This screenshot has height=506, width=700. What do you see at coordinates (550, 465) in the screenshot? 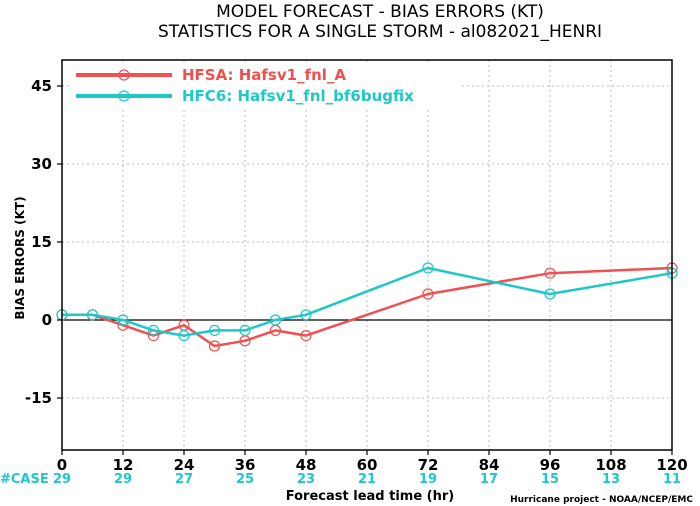
I see `x-tick-label: 96` at bounding box center [550, 465].